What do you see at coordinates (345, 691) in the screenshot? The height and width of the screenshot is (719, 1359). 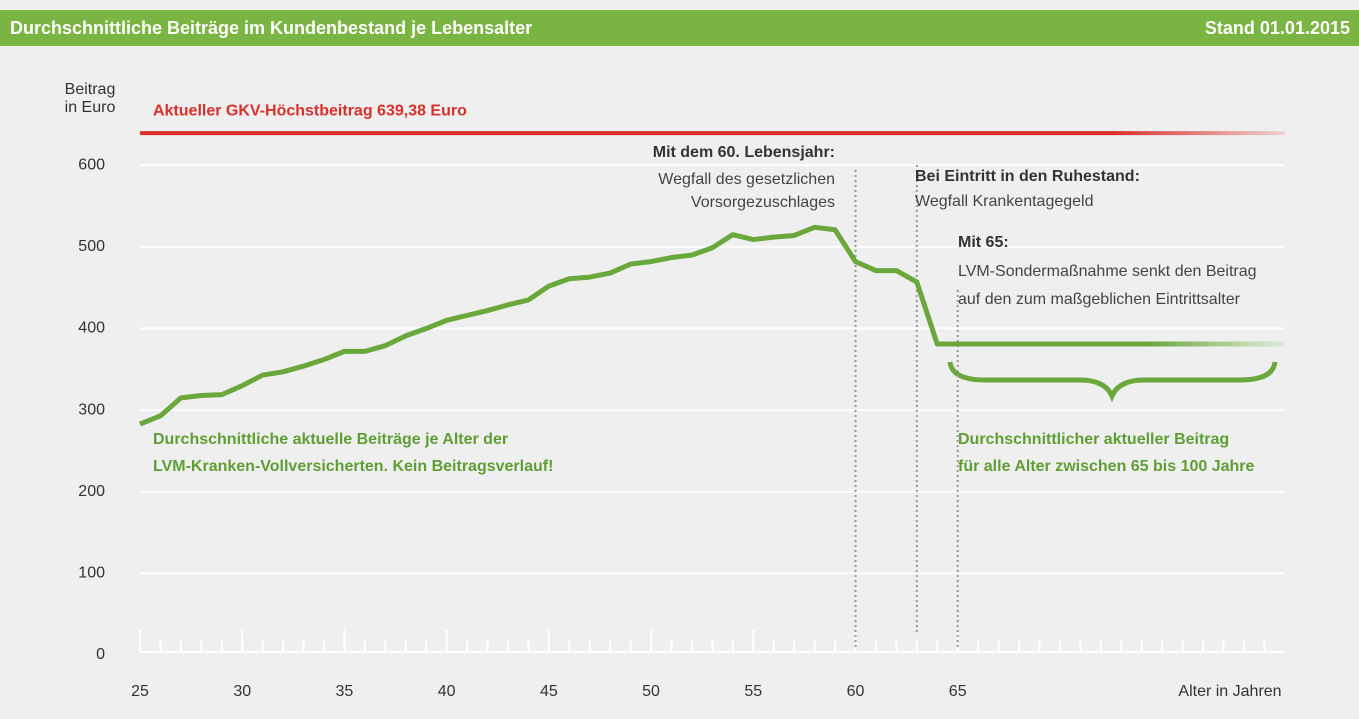 I see `x-tick-label: 35` at bounding box center [345, 691].